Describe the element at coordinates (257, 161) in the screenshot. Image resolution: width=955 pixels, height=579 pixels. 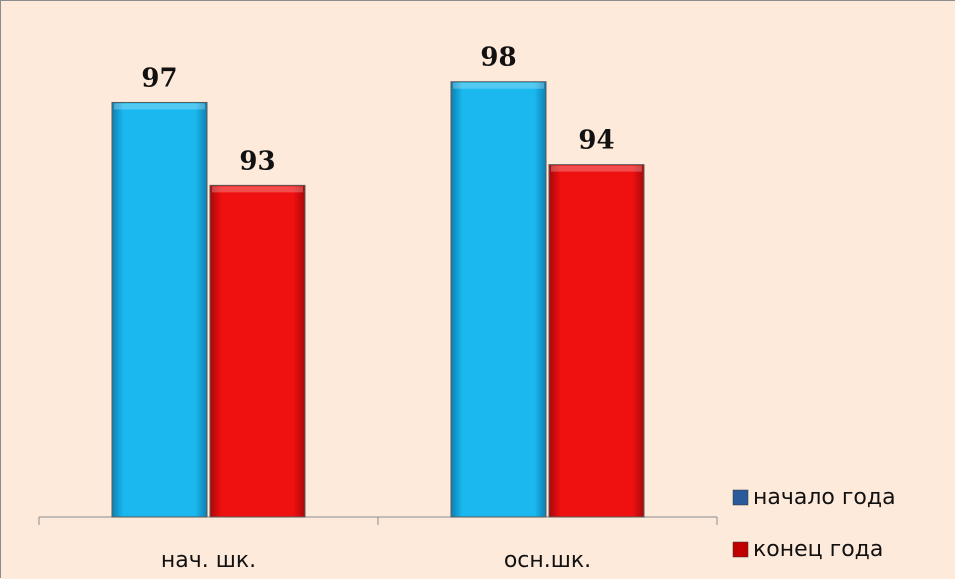
I see `data-label: 93` at that location.